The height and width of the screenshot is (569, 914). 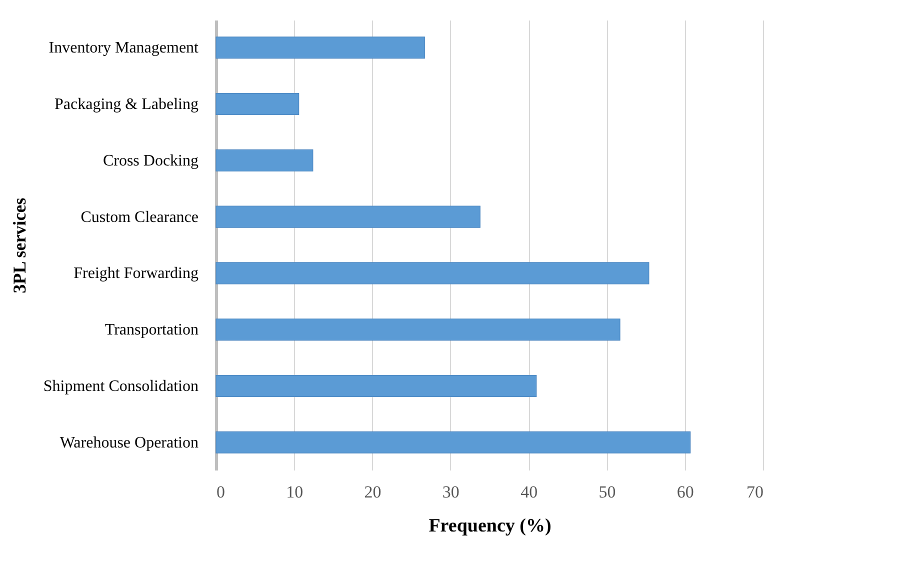 I want to click on y-tick-label: Freight Forwarding, so click(x=136, y=273).